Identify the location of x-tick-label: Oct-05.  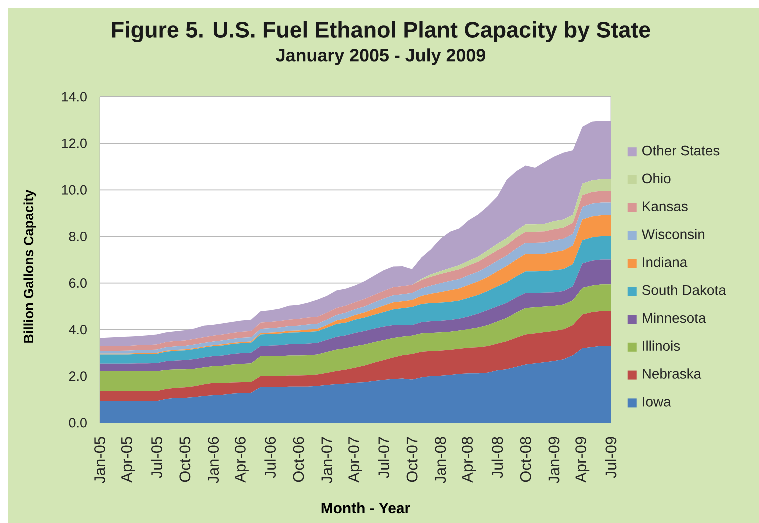
(185, 459).